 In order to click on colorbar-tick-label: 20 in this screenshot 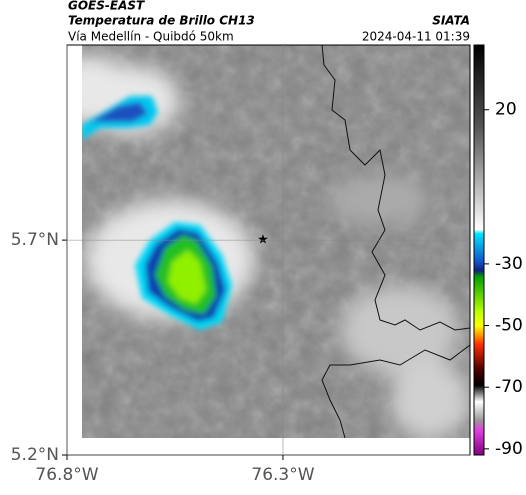, I will do `click(506, 110)`.